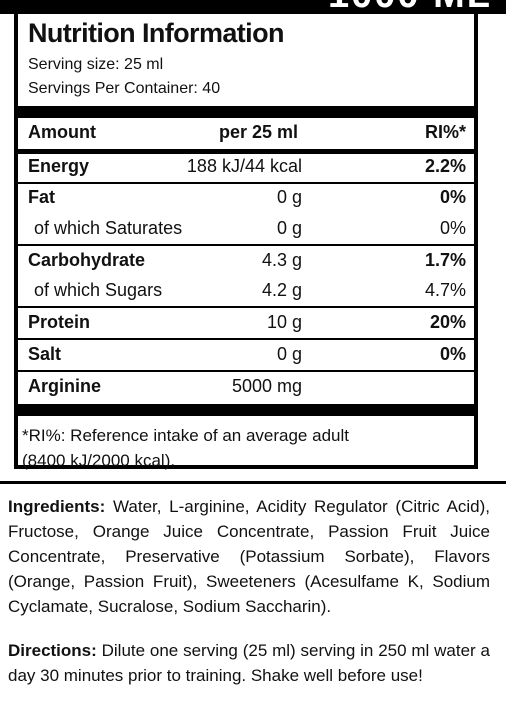 The image size is (506, 720). What do you see at coordinates (124, 88) in the screenshot?
I see `servings-per-container: Servings Per Container: 40` at bounding box center [124, 88].